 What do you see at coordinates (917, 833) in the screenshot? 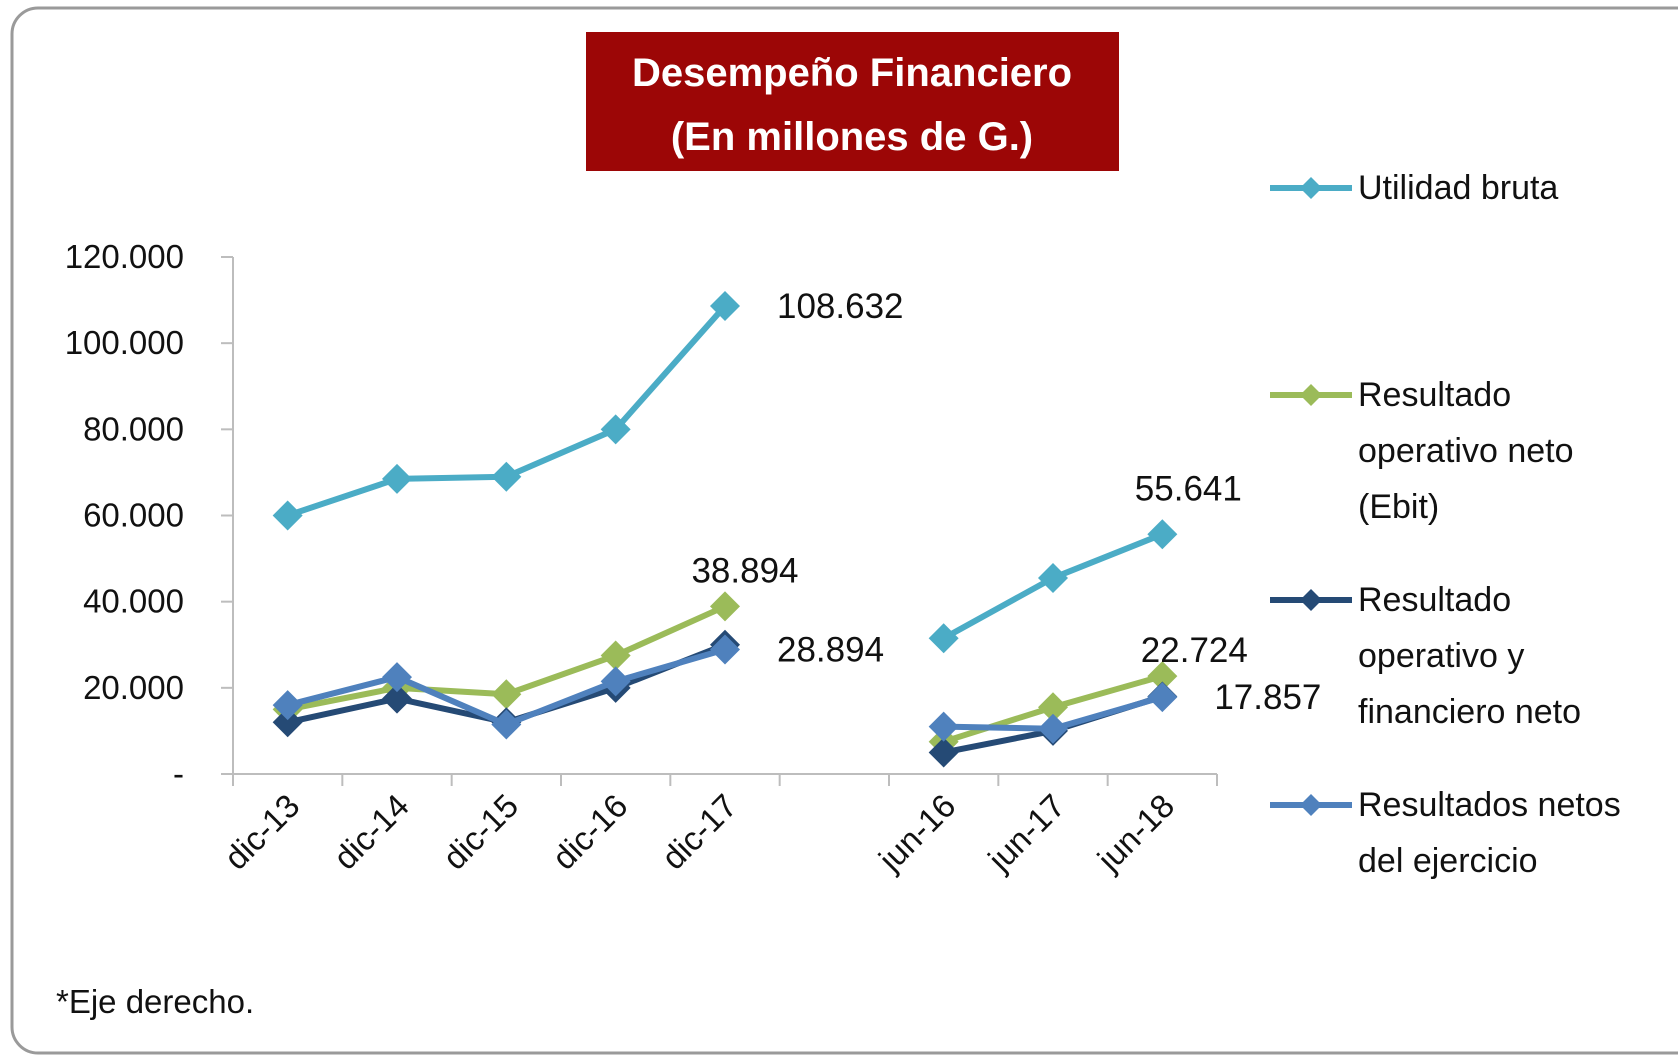
I see `x-tick-label: jun-16` at bounding box center [917, 833].